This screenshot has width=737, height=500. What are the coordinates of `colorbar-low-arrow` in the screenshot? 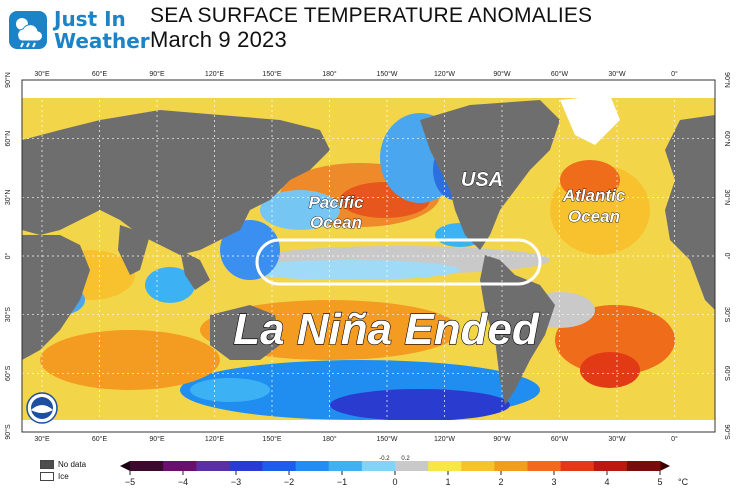 It's located at (125, 466).